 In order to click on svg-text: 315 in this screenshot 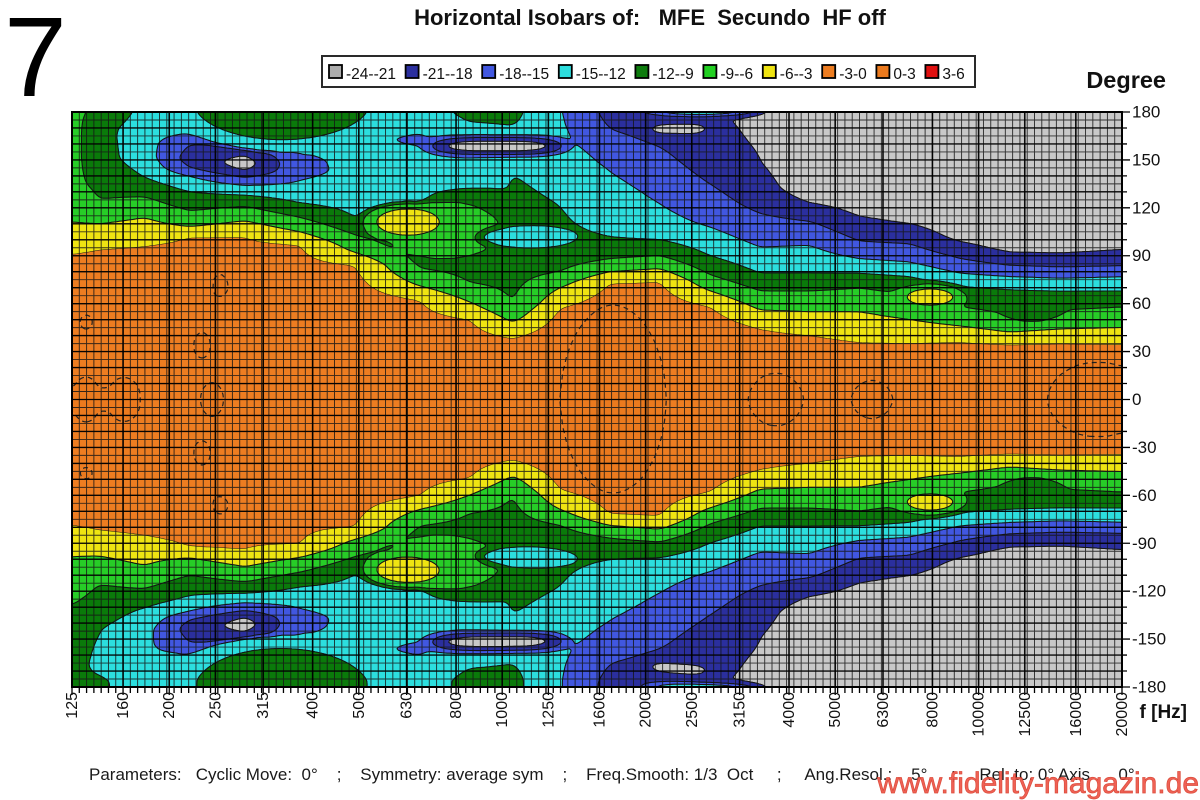, I will do `click(263, 705)`.